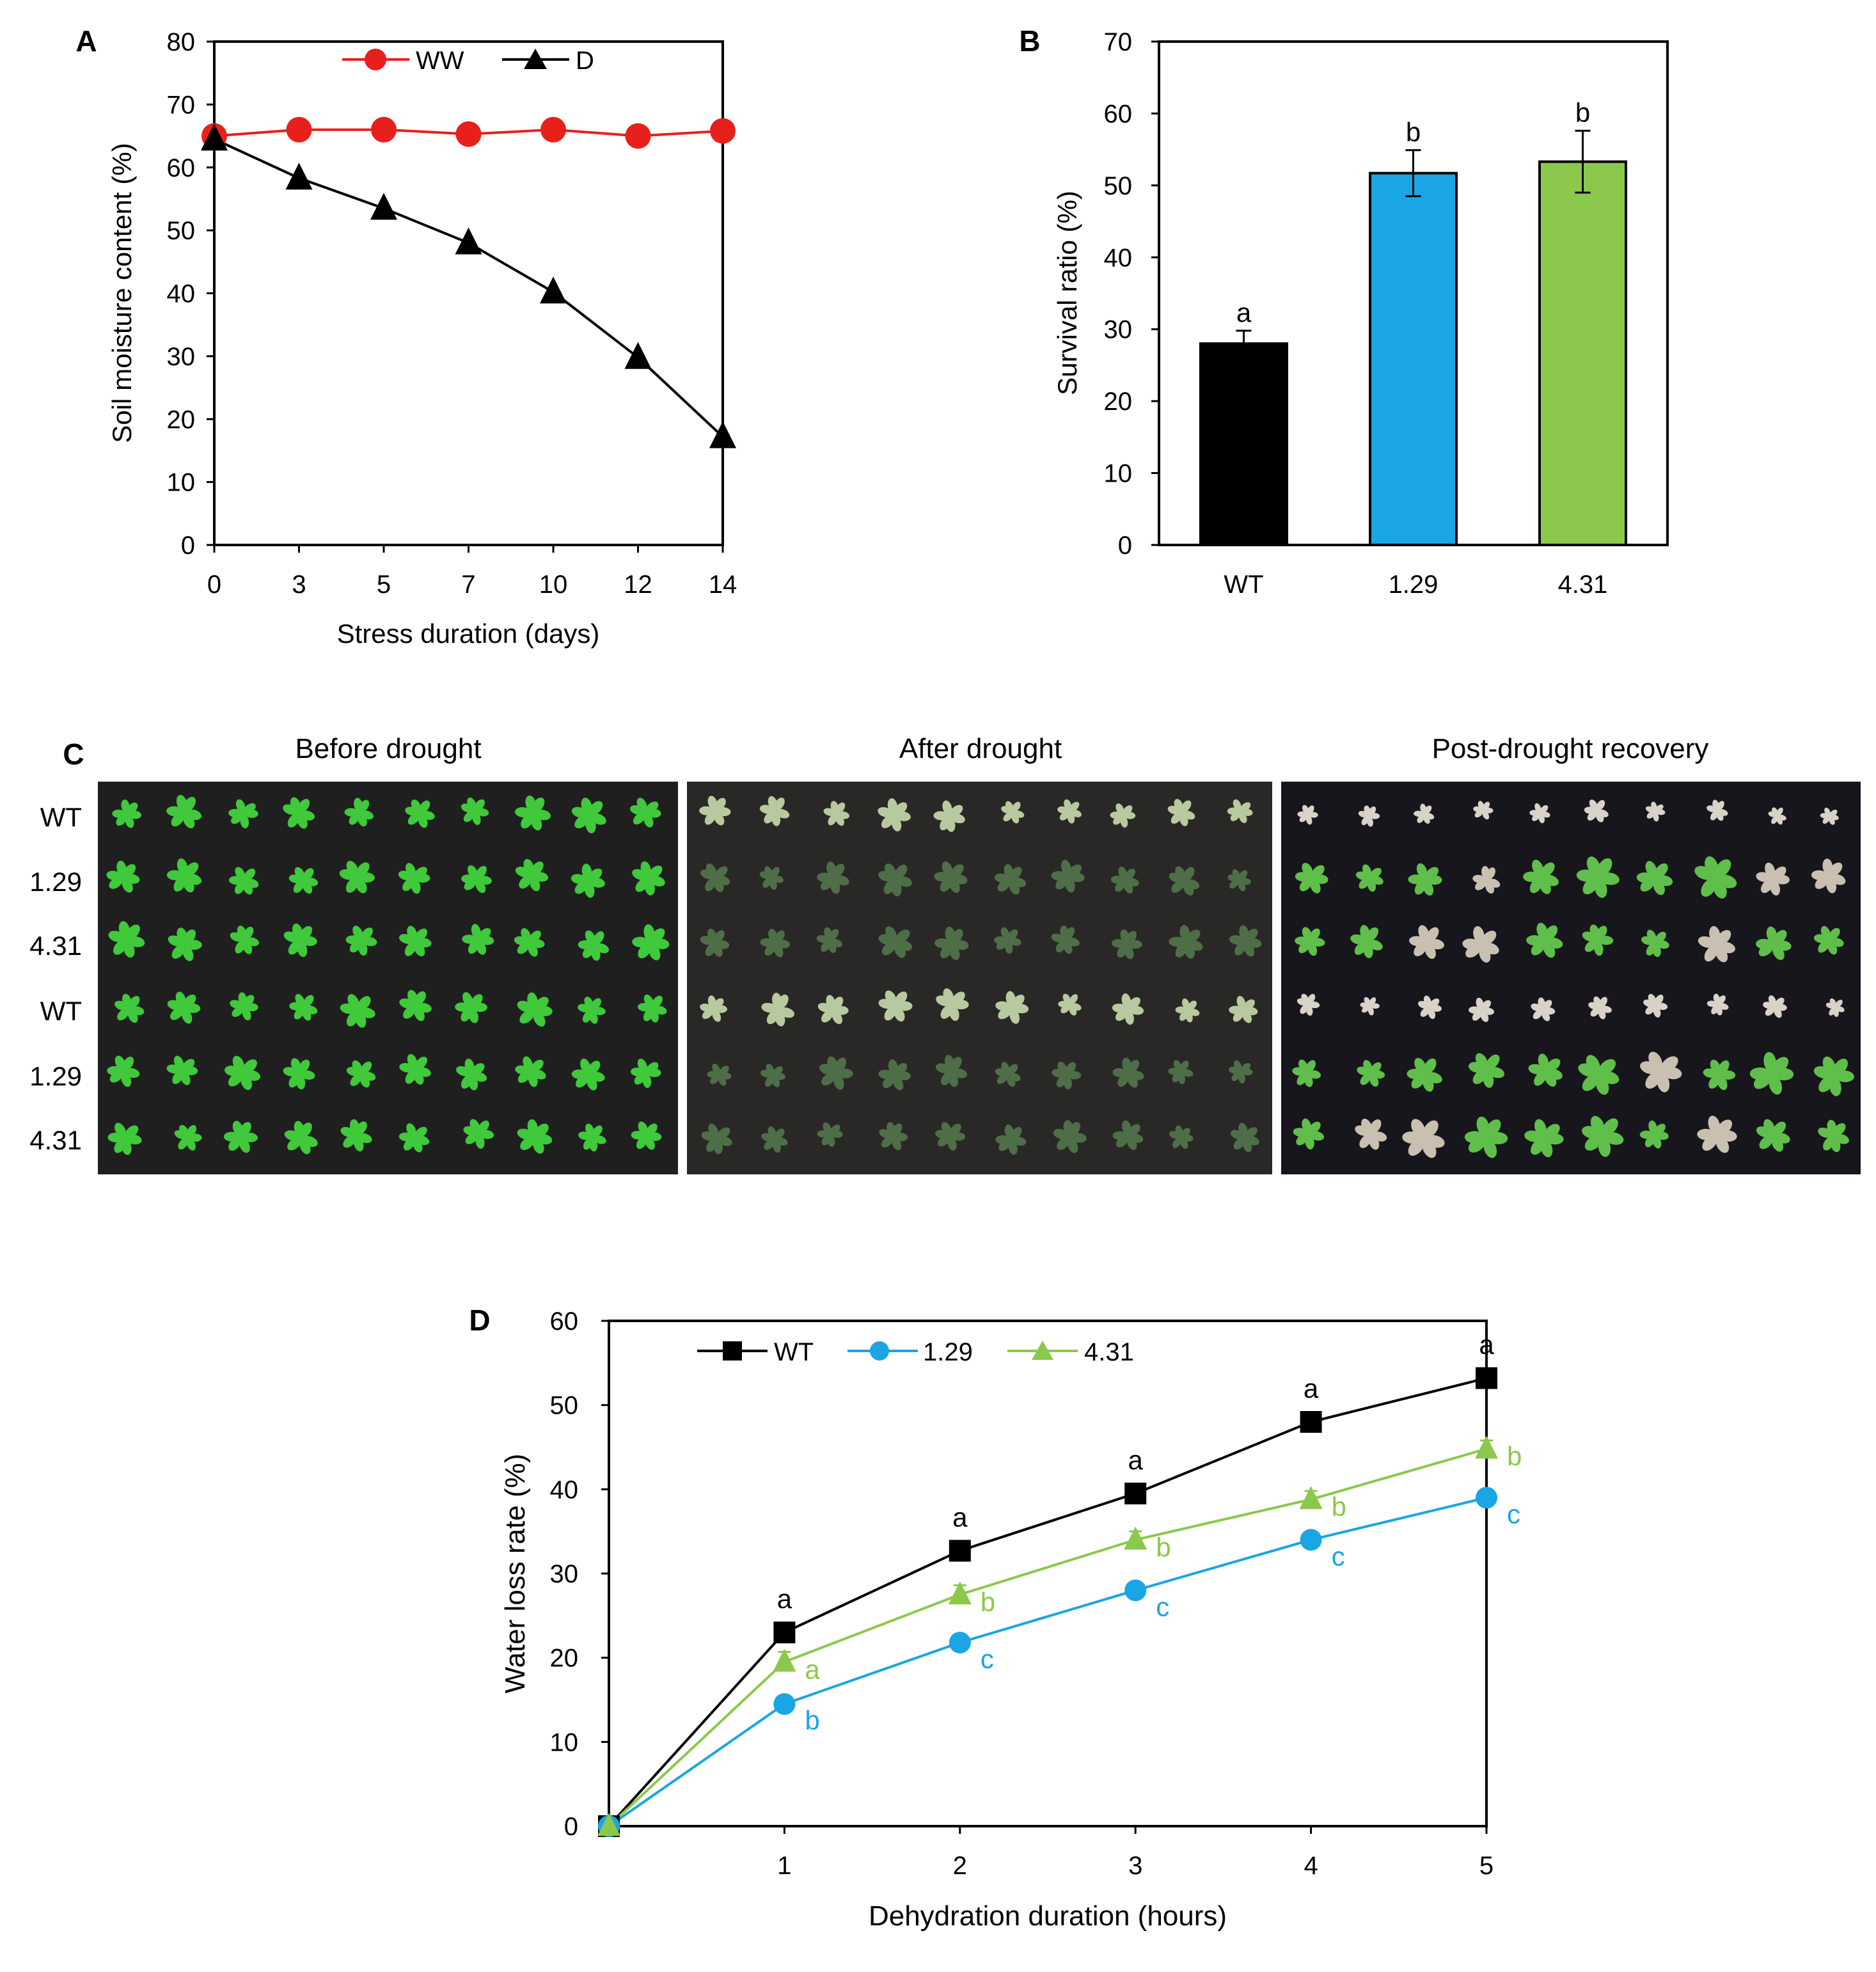 Image resolution: width=1876 pixels, height=1972 pixels. I want to click on significance-letter: c, so click(987, 1659).